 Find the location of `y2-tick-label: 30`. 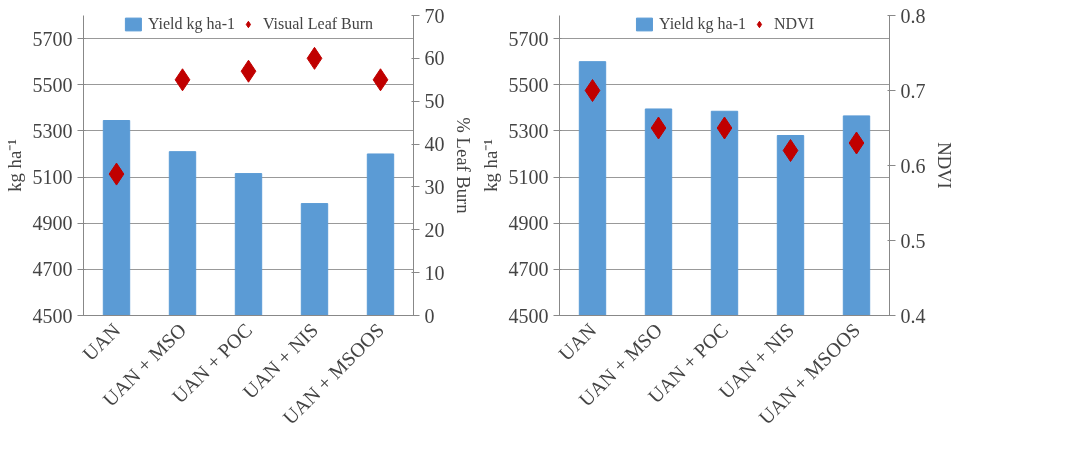

y2-tick-label: 30 is located at coordinates (434, 186).